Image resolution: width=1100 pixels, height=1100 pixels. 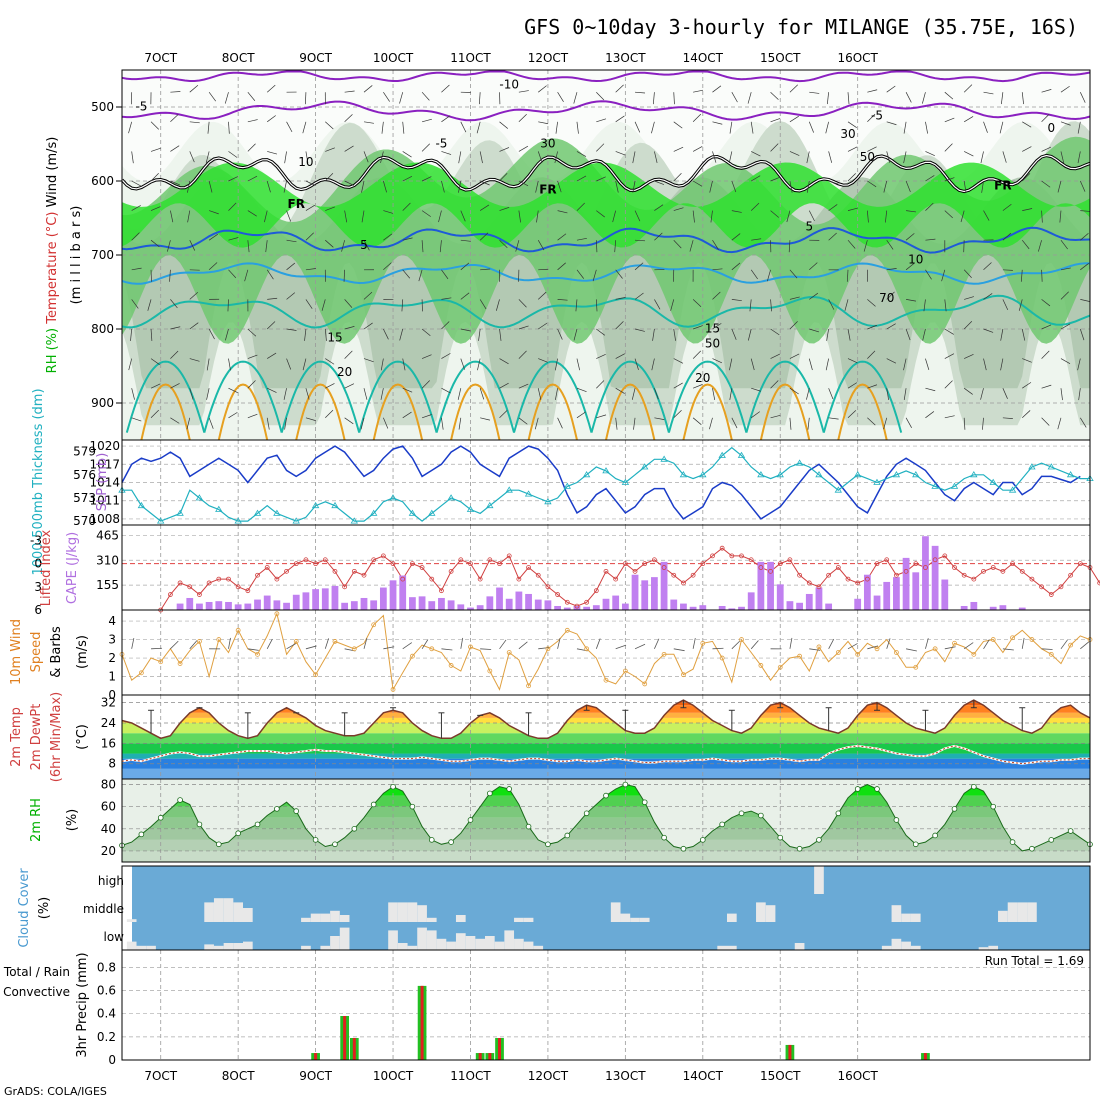 What do you see at coordinates (606, 173) in the screenshot?
I see `freezing-level-contour-inner` at bounding box center [606, 173].